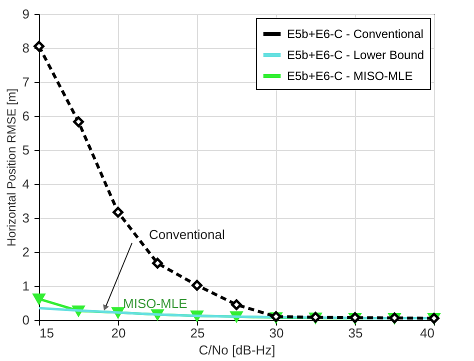 This screenshot has width=474, height=361. Describe the element at coordinates (11, 167) in the screenshot. I see `y-axis-title: Horizontal Position RMSE [m]` at that location.